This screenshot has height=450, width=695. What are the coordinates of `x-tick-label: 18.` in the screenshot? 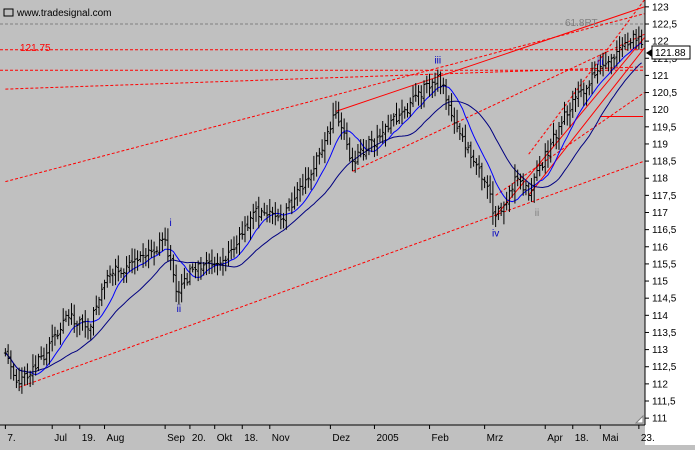 It's located at (582, 438).